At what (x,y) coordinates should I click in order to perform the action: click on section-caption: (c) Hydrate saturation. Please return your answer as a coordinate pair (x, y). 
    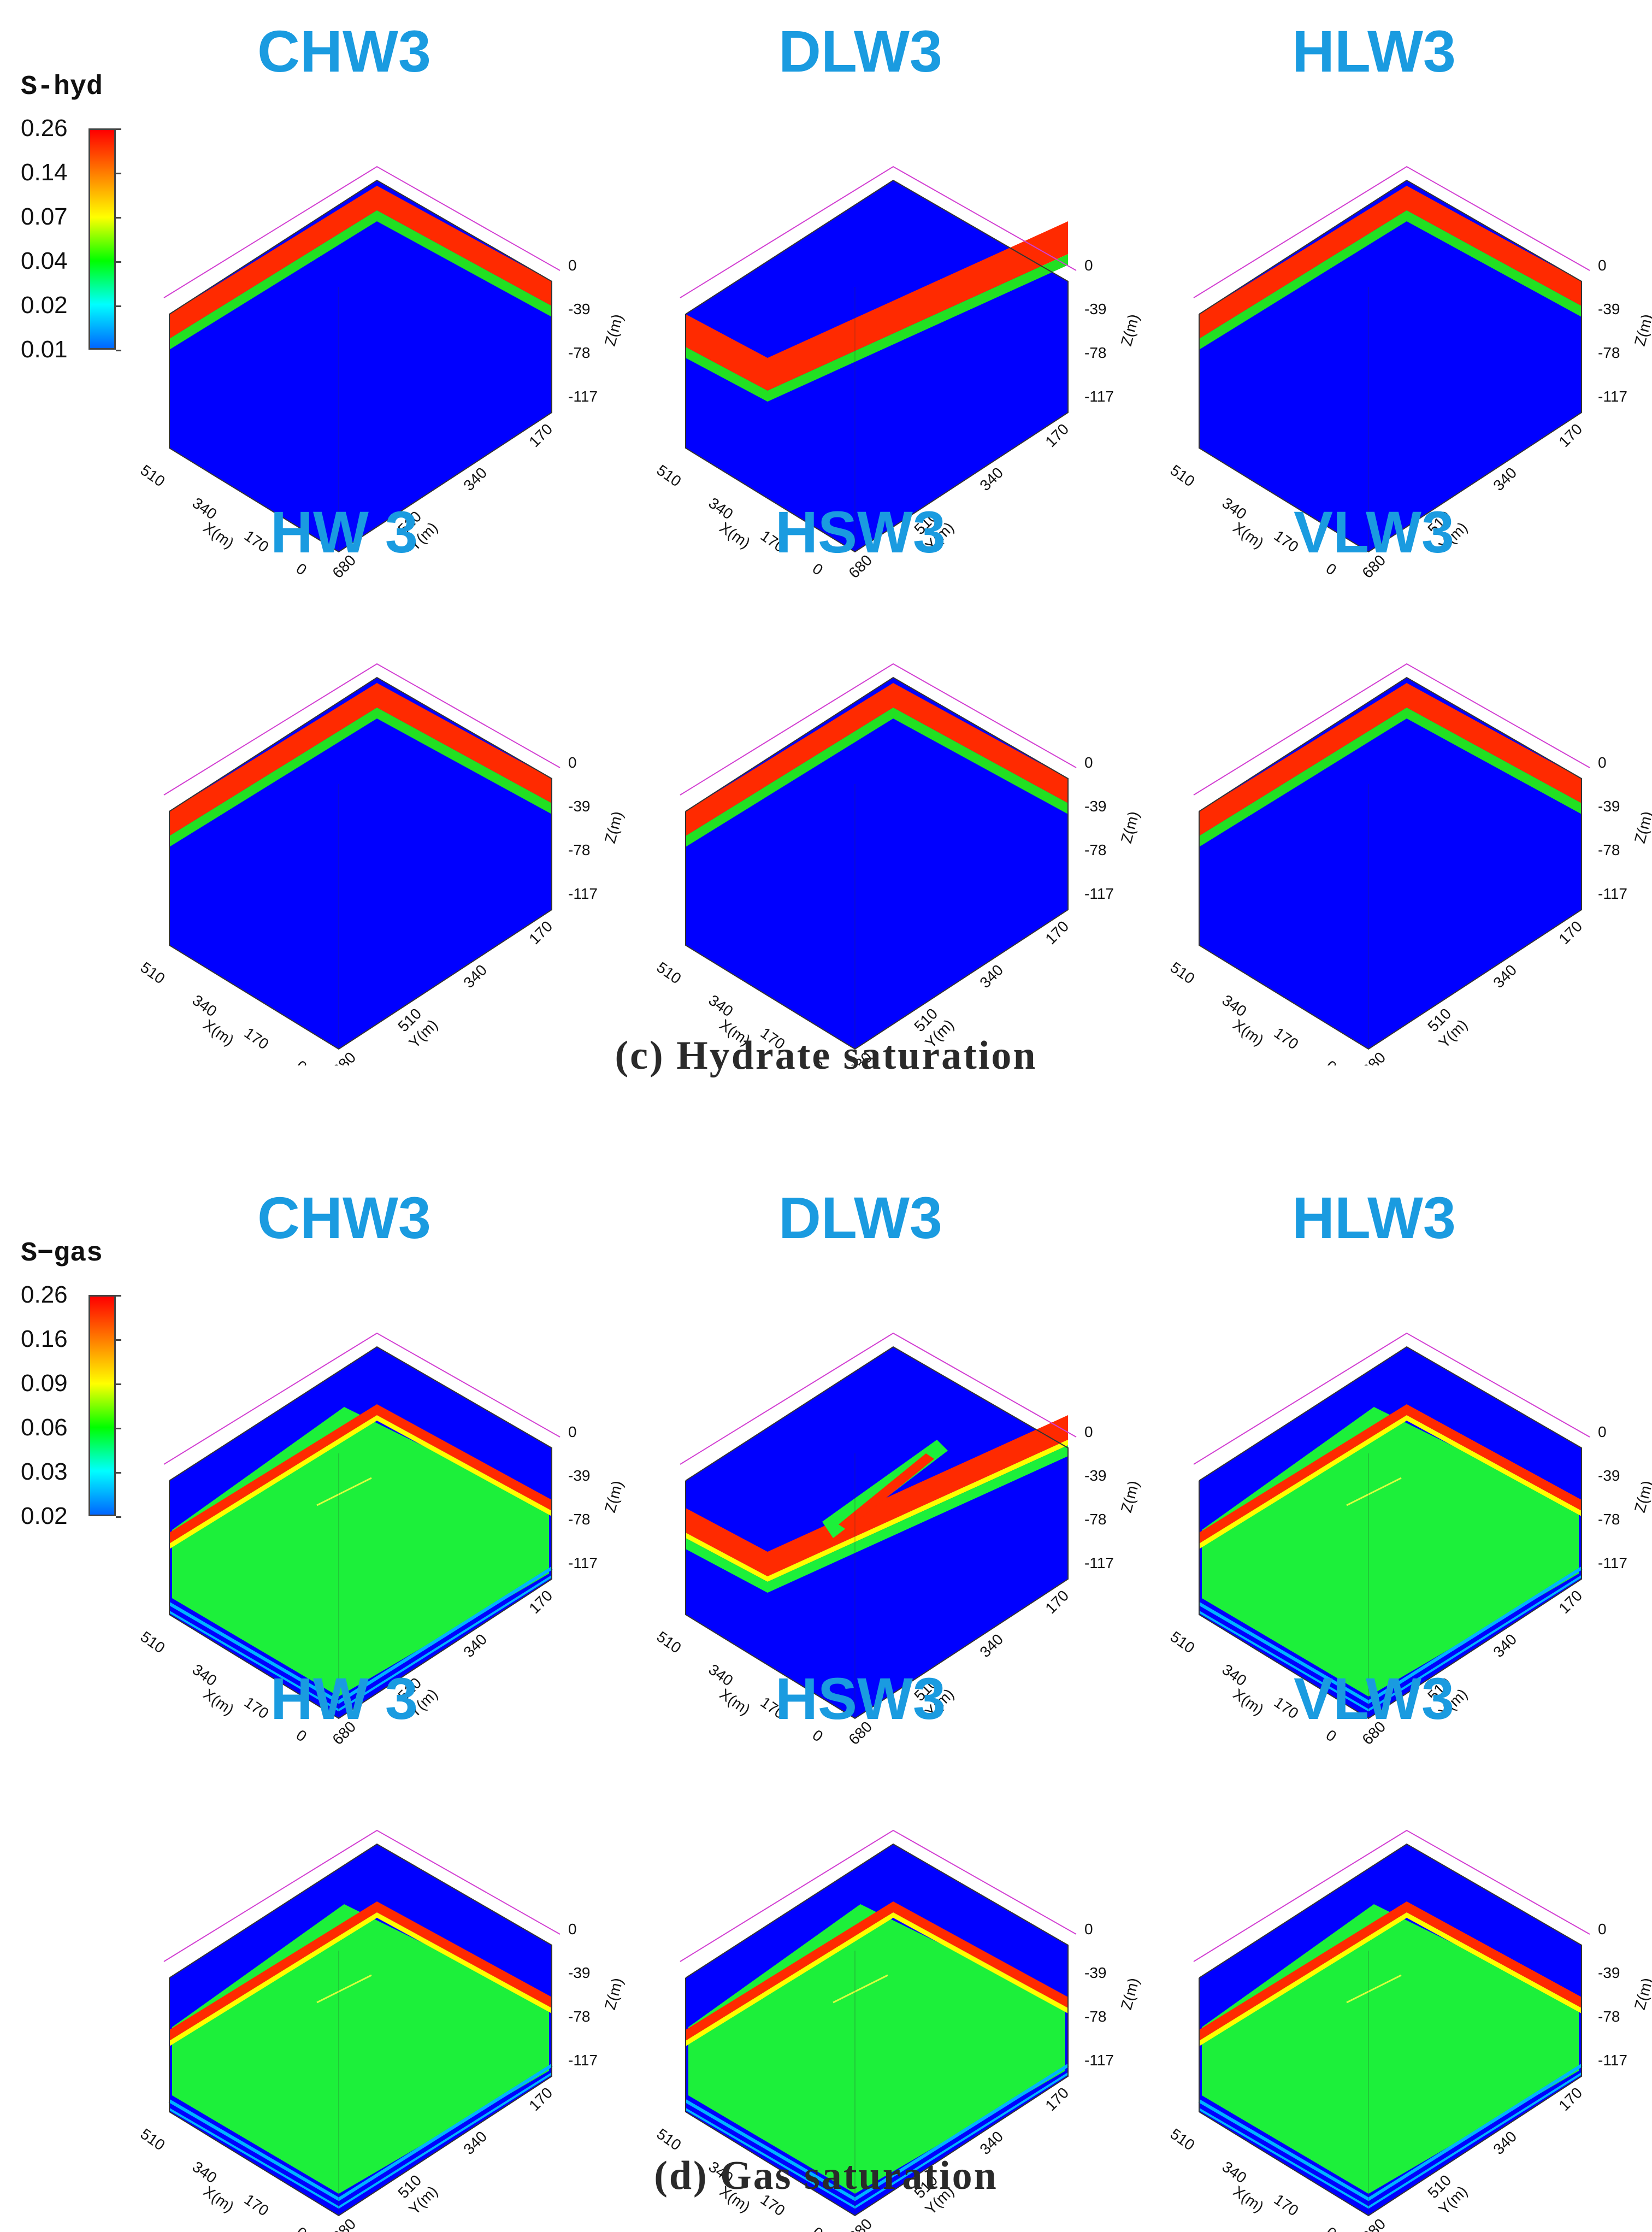
    Looking at the image, I should click on (826, 1055).